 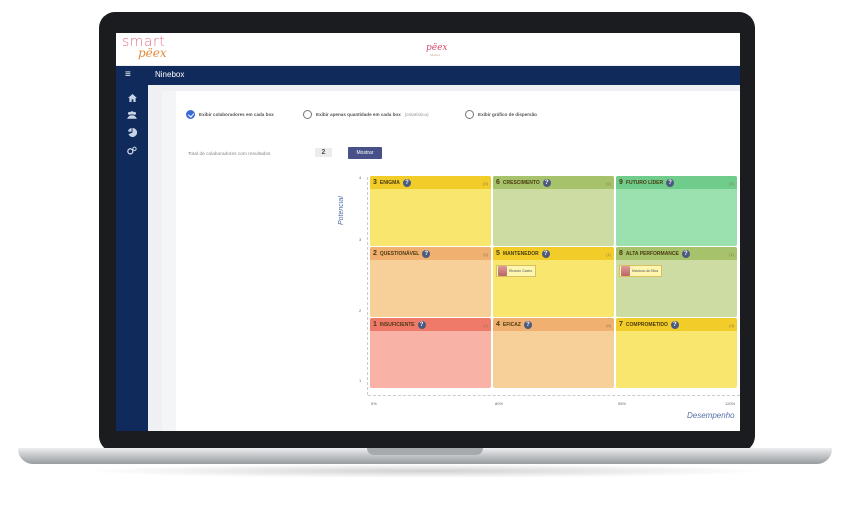 What do you see at coordinates (397, 324) in the screenshot?
I see `box-title: INSUFICIENTE` at bounding box center [397, 324].